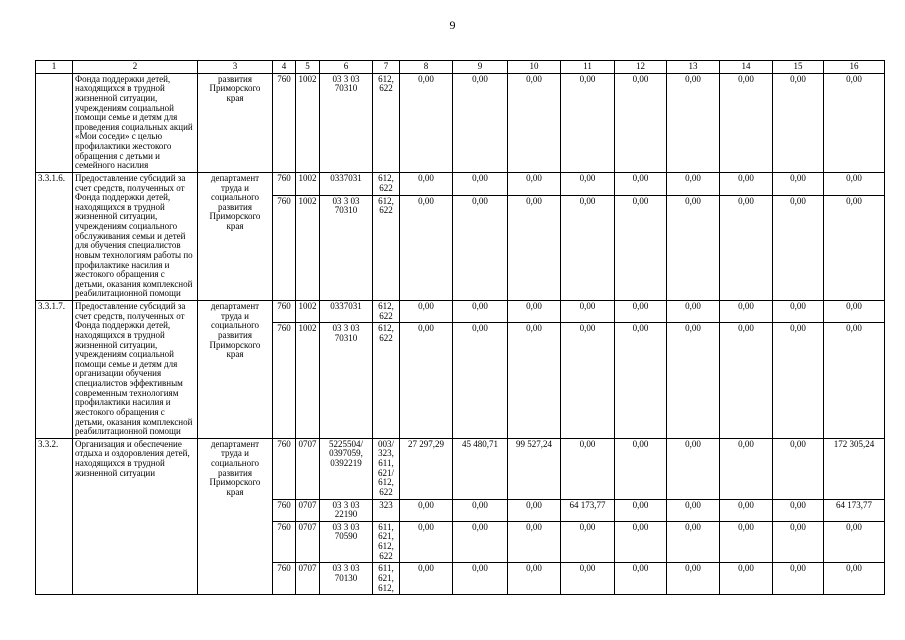 The image size is (905, 640). Describe the element at coordinates (284, 67) in the screenshot. I see `column-number-header: 4` at that location.